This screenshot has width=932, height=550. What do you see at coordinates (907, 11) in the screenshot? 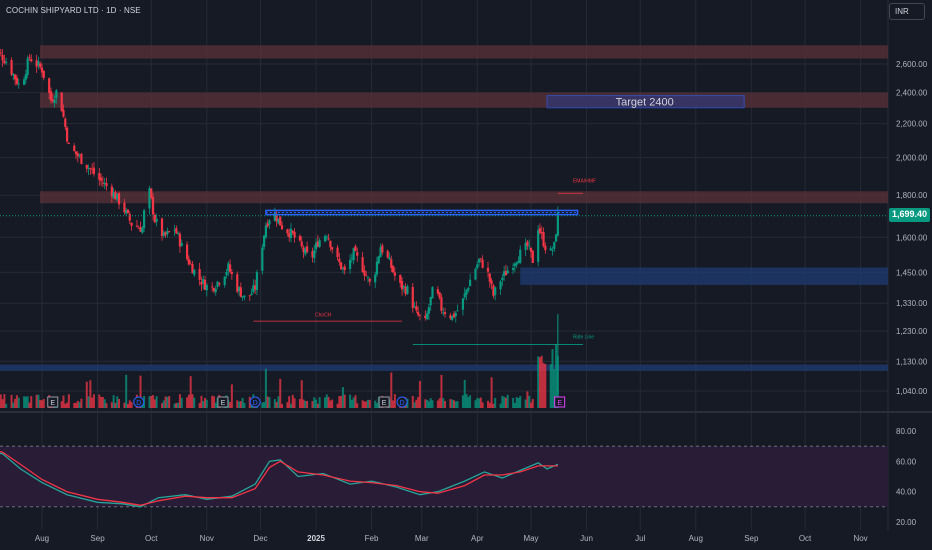
I see `currency-button: INR` at bounding box center [907, 11].